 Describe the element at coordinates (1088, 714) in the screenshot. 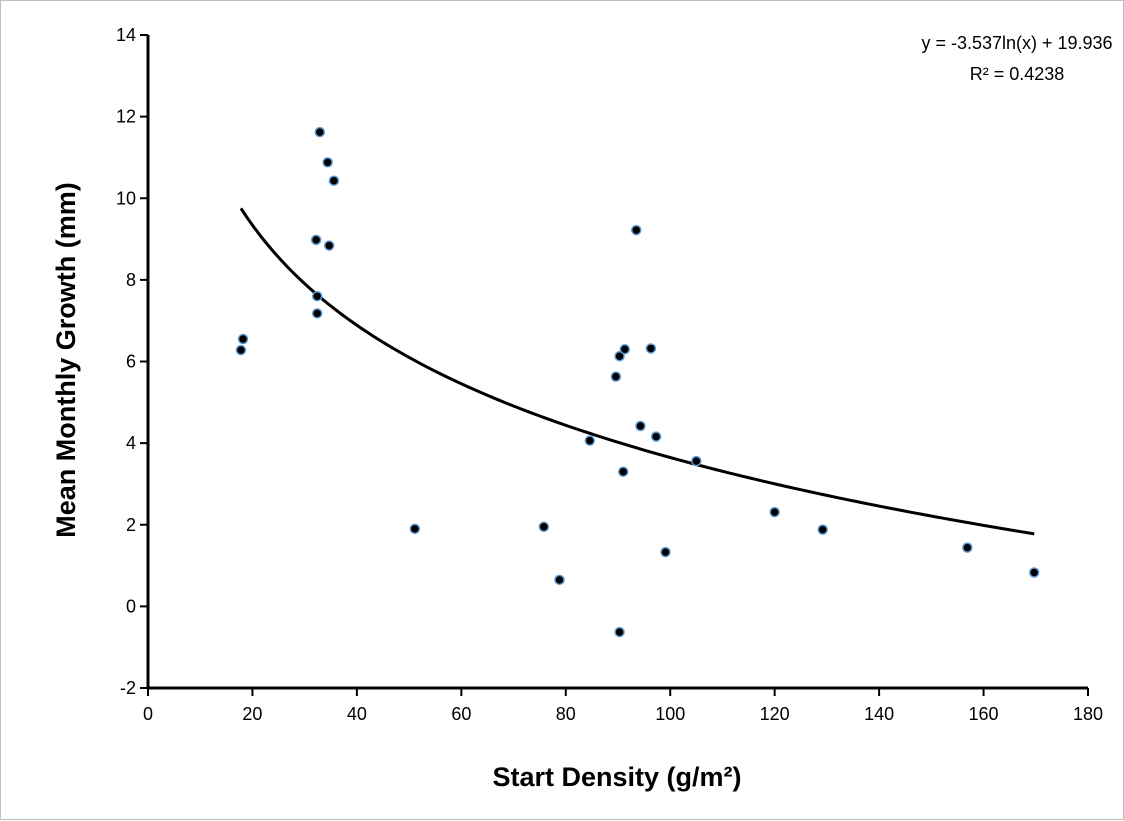

I see `x-tick-label: 180` at that location.